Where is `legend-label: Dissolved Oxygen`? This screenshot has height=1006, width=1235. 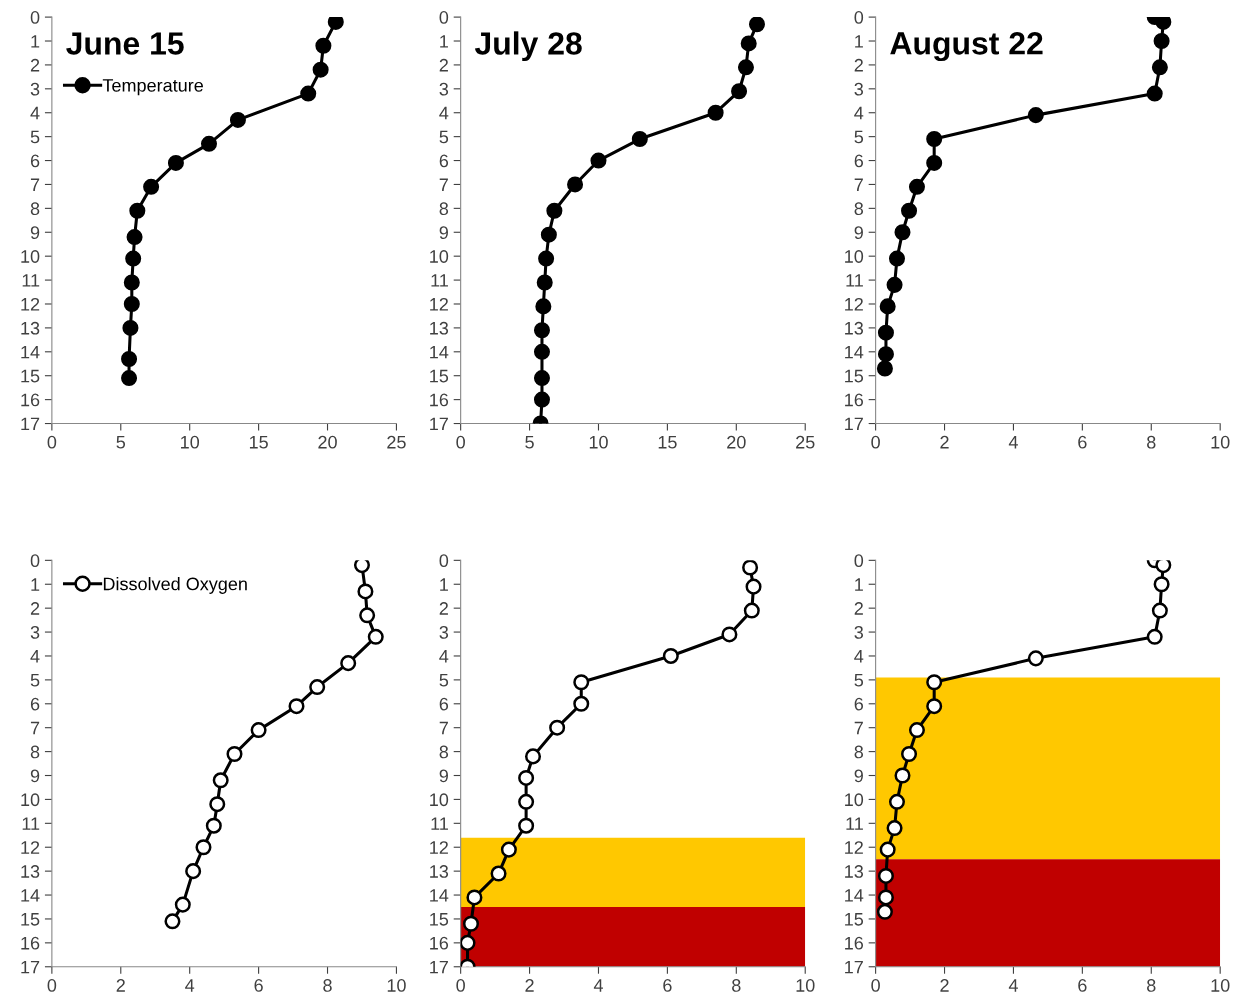
legend-label: Dissolved Oxygen is located at coordinates (175, 585).